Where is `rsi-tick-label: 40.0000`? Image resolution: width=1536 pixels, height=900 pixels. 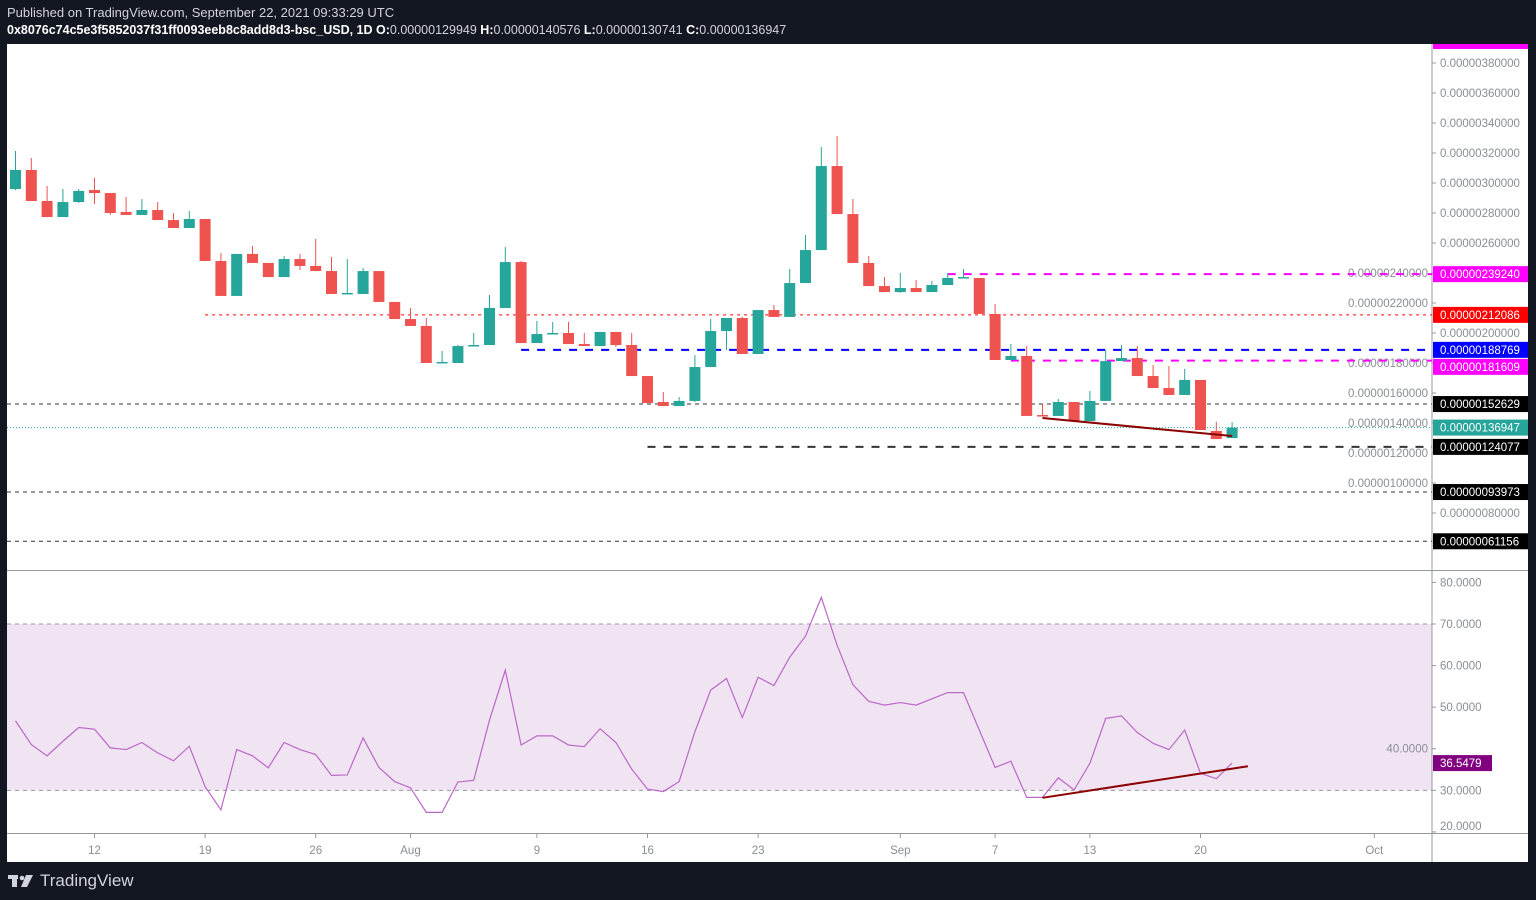
rsi-tick-label: 40.0000 is located at coordinates (1407, 750).